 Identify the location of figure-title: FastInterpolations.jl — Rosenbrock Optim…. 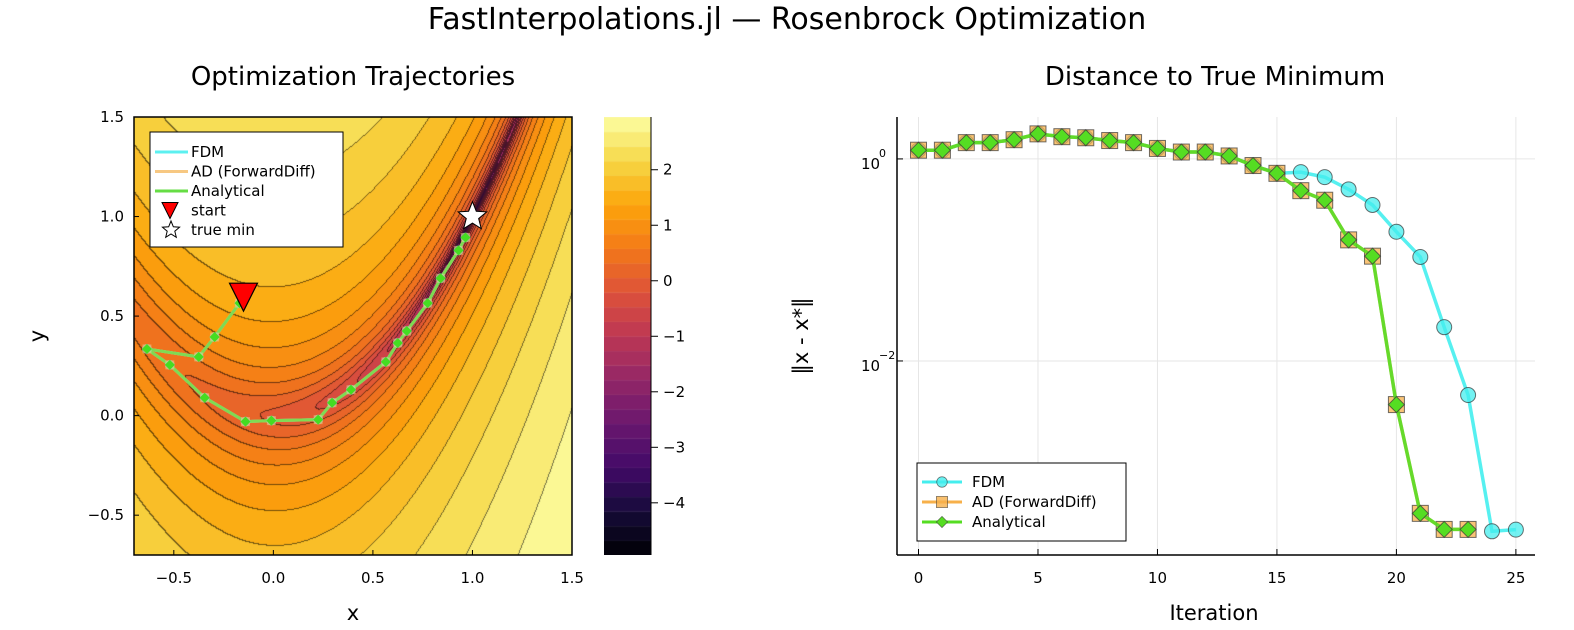
(787, 19).